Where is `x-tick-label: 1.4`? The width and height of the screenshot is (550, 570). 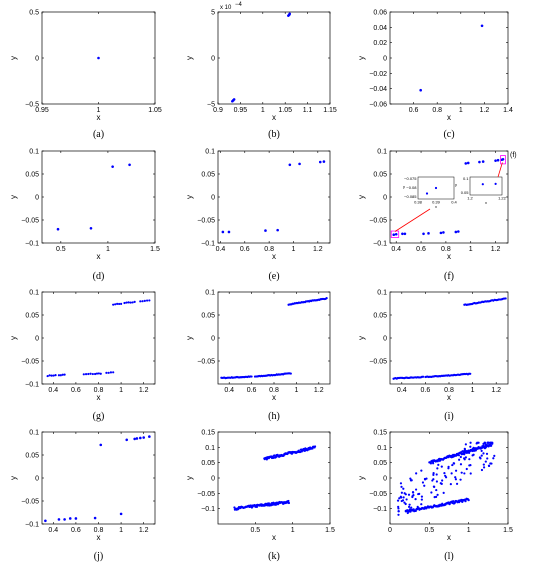 x-tick-label: 1.4 is located at coordinates (508, 110).